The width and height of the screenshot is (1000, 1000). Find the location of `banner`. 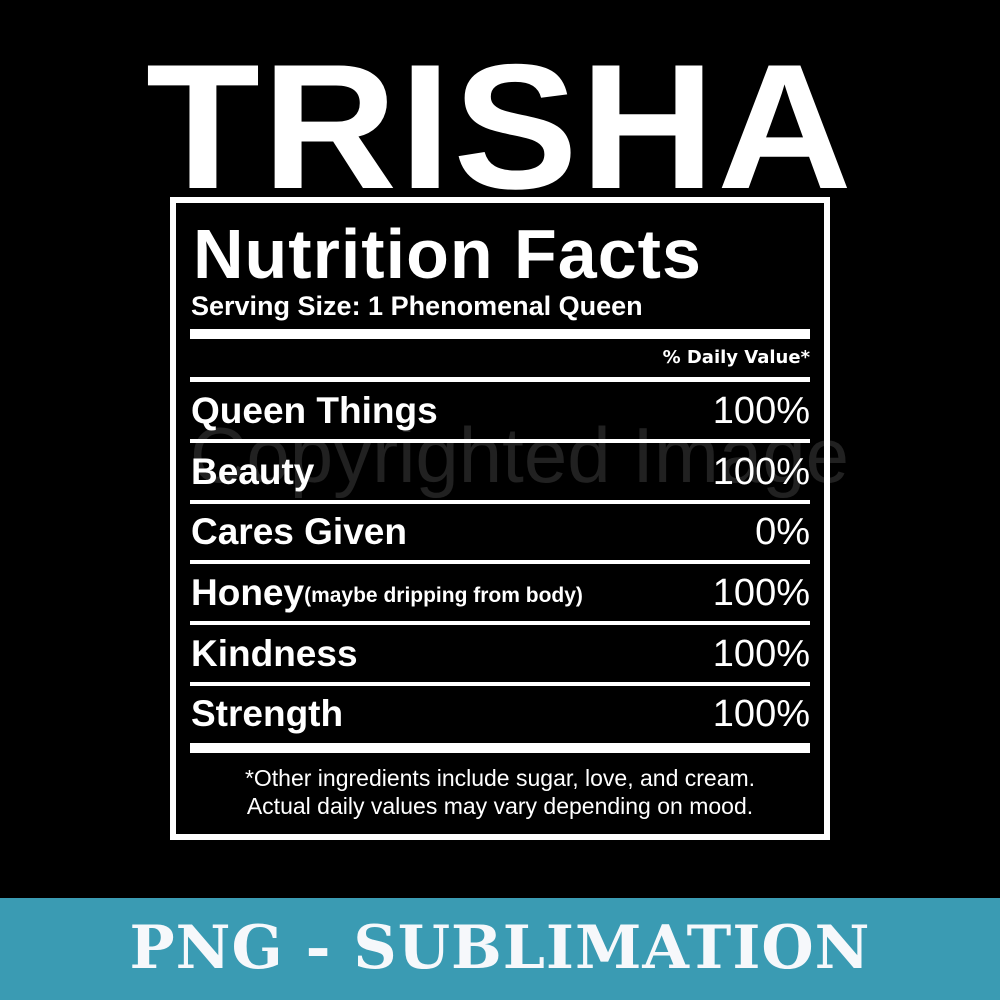

banner is located at coordinates (500, 949).